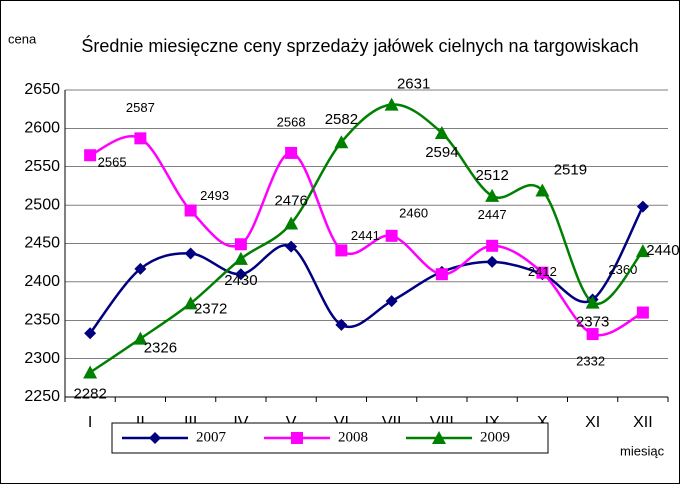  What do you see at coordinates (642, 450) in the screenshot?
I see `x-axis-label: miesiąc` at bounding box center [642, 450].